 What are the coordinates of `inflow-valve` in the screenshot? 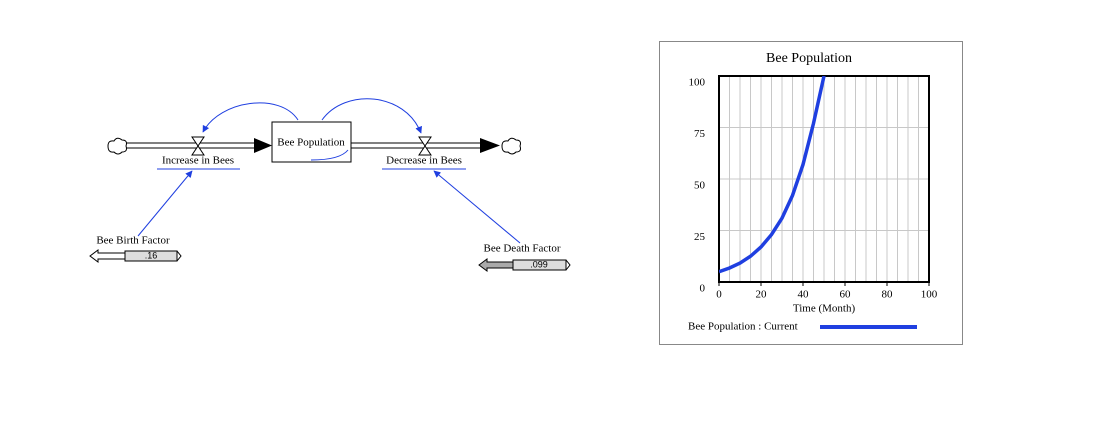 It's located at (198, 146).